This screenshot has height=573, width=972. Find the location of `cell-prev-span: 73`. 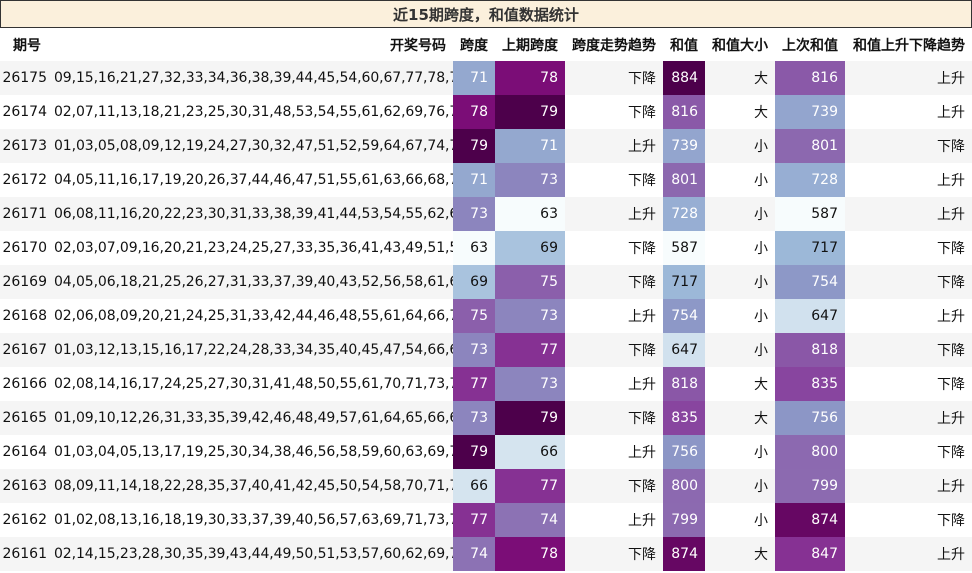

cell-prev-span: 73 is located at coordinates (530, 384).